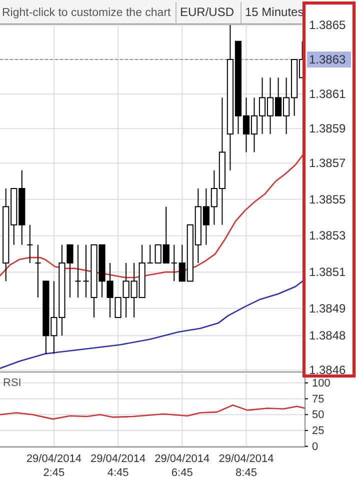 The image size is (356, 490). What do you see at coordinates (246, 466) in the screenshot?
I see `x-tick-label: 29/04/2014 8:45` at bounding box center [246, 466].